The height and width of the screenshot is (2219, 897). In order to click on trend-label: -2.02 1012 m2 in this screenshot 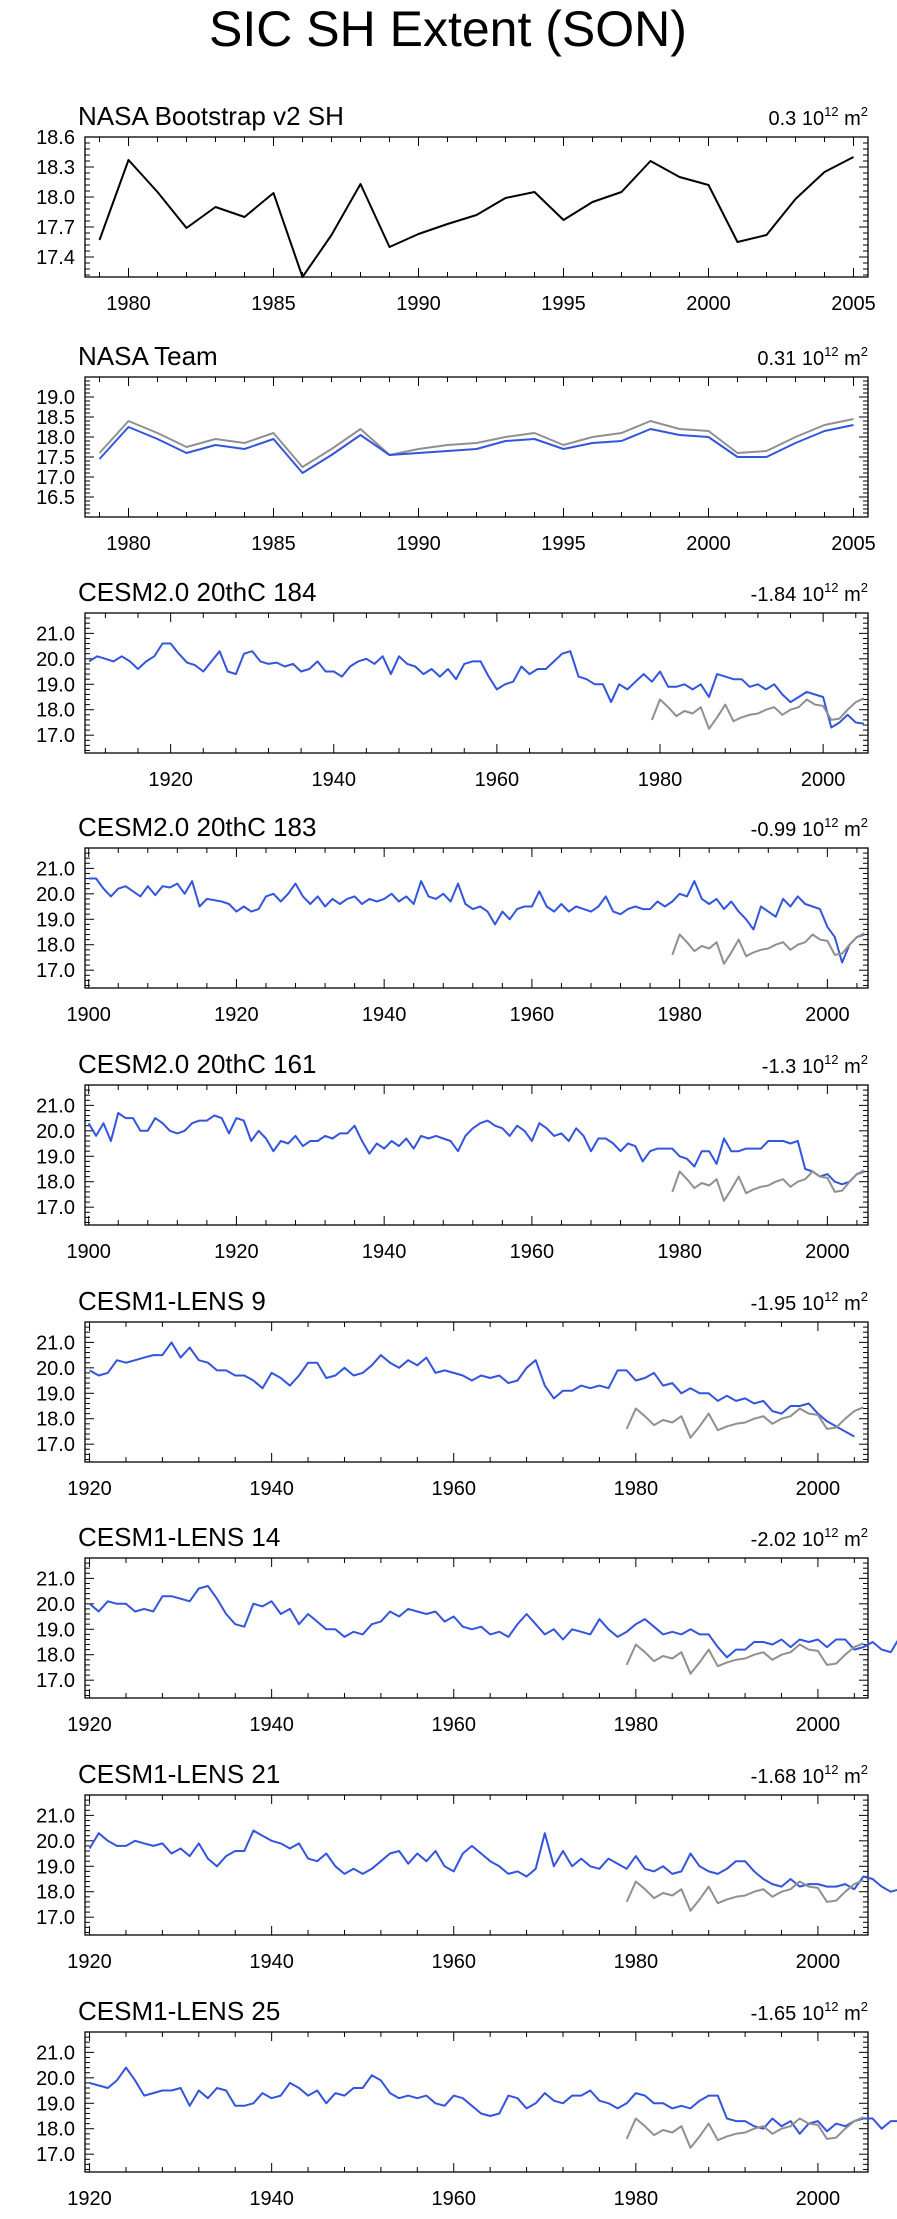, I will do `click(809, 1538)`.